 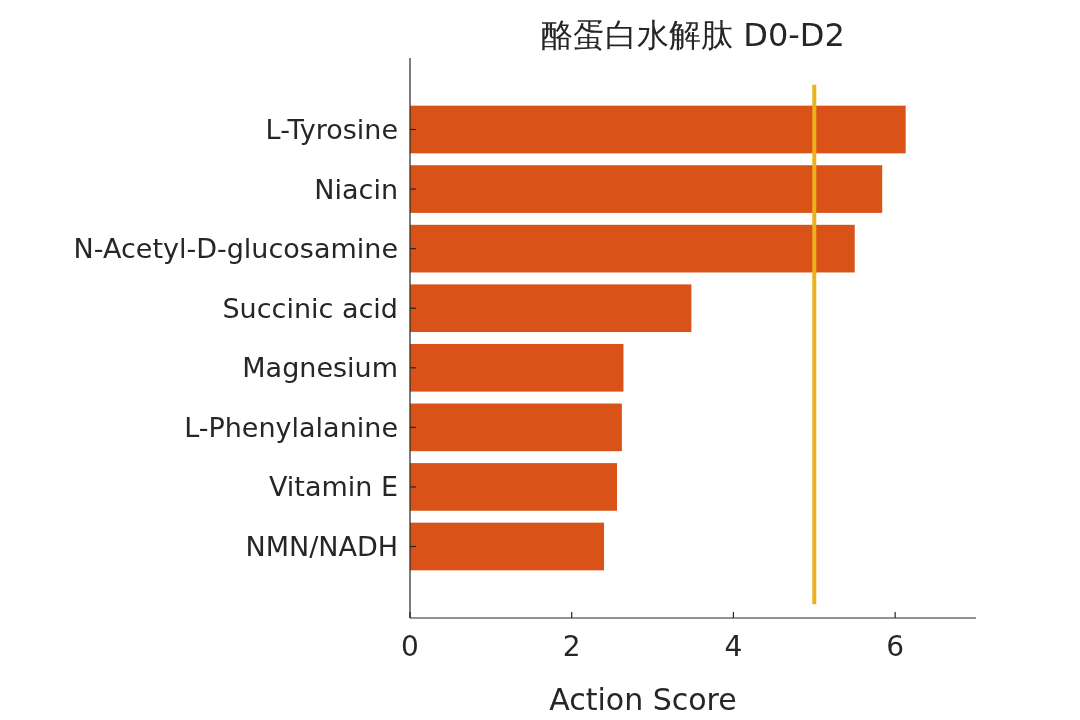 I want to click on y-tick-label: Vitamin E, so click(x=333, y=487).